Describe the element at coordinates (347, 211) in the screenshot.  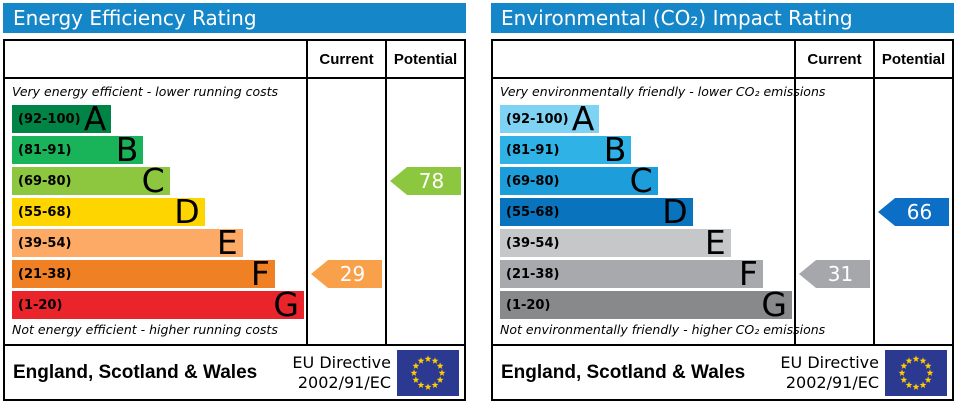
I see `current-column: 29` at that location.